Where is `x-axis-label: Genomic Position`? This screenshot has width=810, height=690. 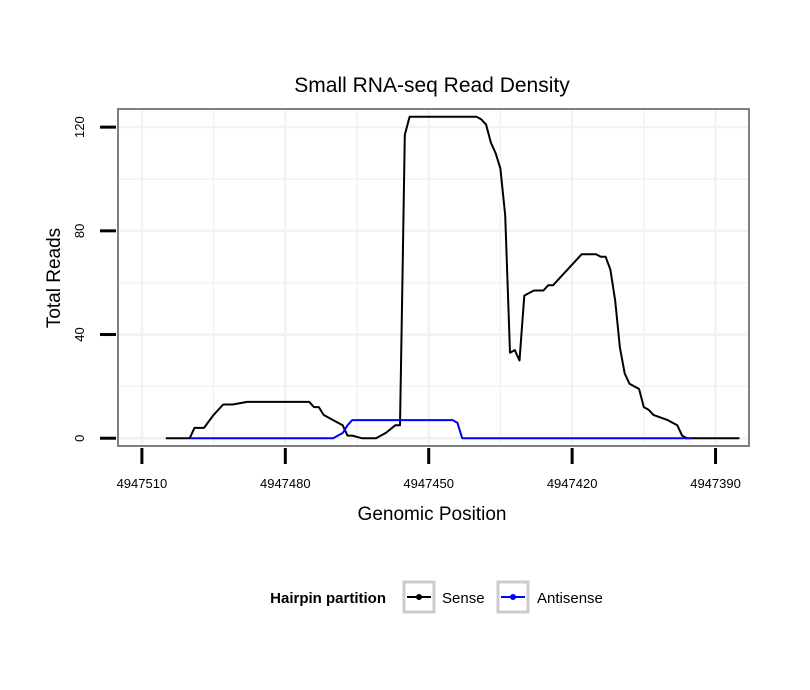 x-axis-label: Genomic Position is located at coordinates (432, 514).